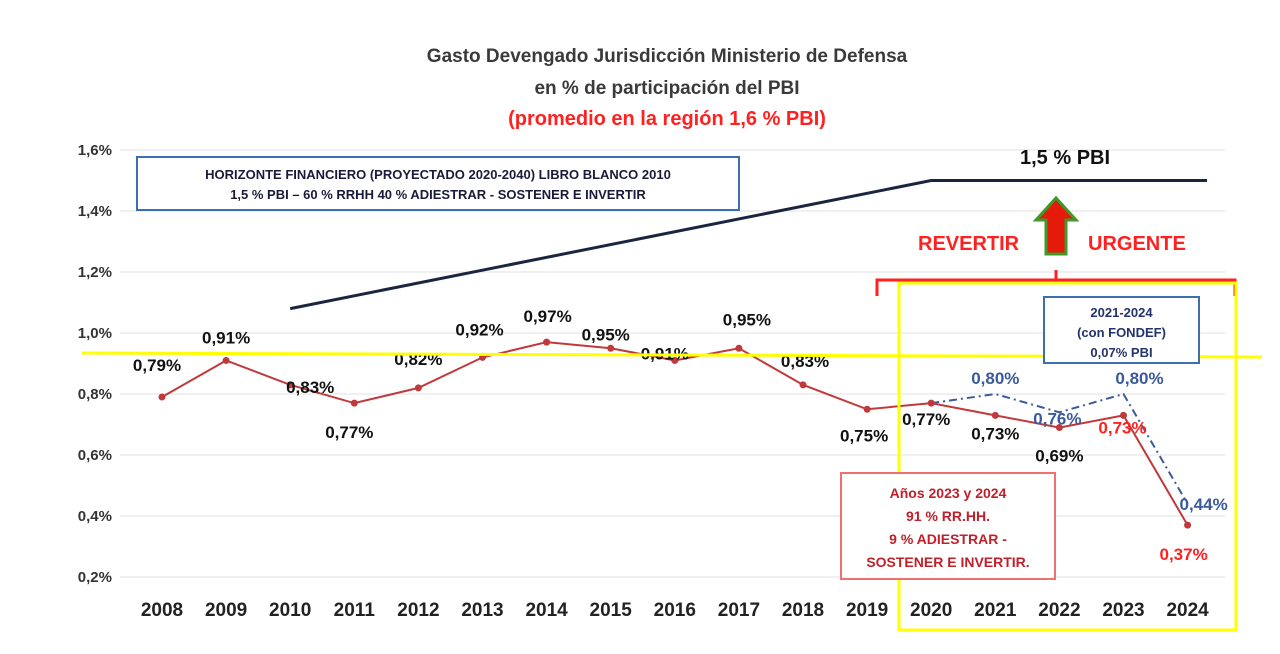  What do you see at coordinates (864, 435) in the screenshot?
I see `data-label: 0,75%` at bounding box center [864, 435].